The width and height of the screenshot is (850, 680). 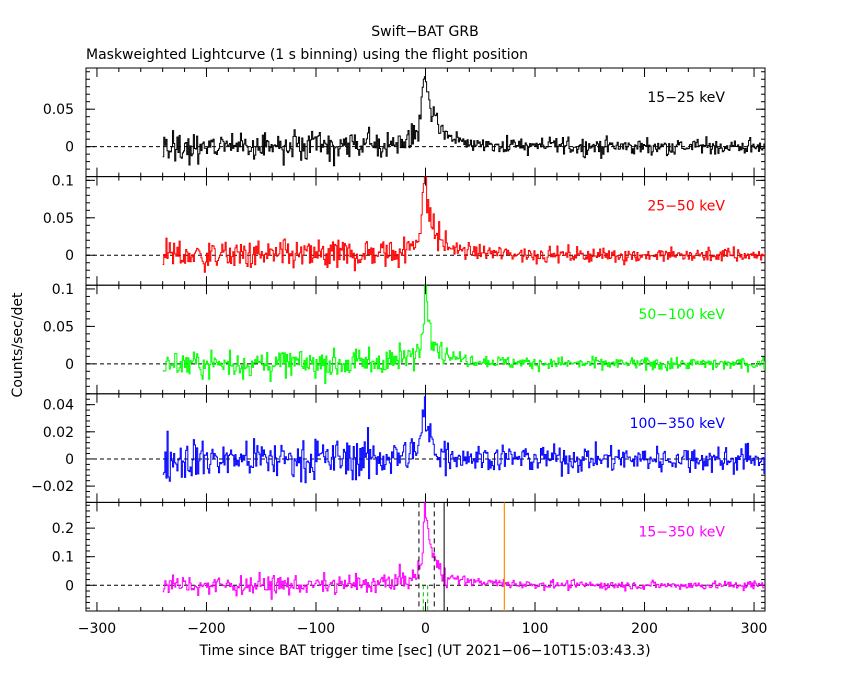 I want to click on x-tick-label: 300, so click(x=754, y=629).